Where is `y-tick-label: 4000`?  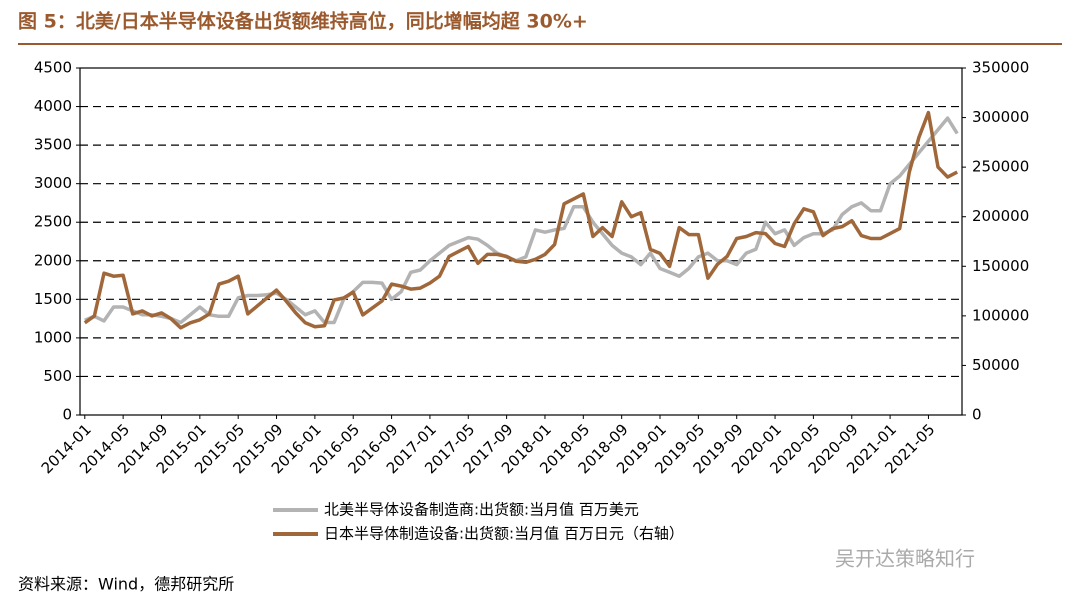
y-tick-label: 4000 is located at coordinates (53, 106).